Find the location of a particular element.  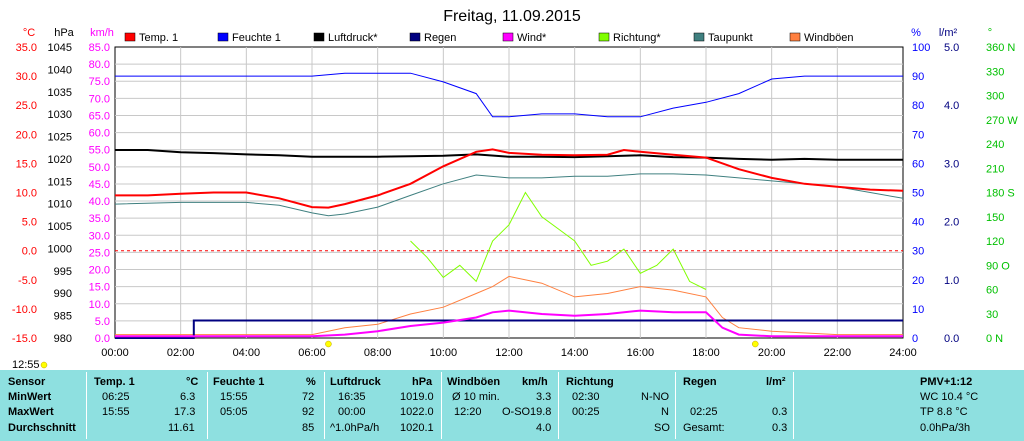

rain-unit-label: l/m² is located at coordinates (948, 33).